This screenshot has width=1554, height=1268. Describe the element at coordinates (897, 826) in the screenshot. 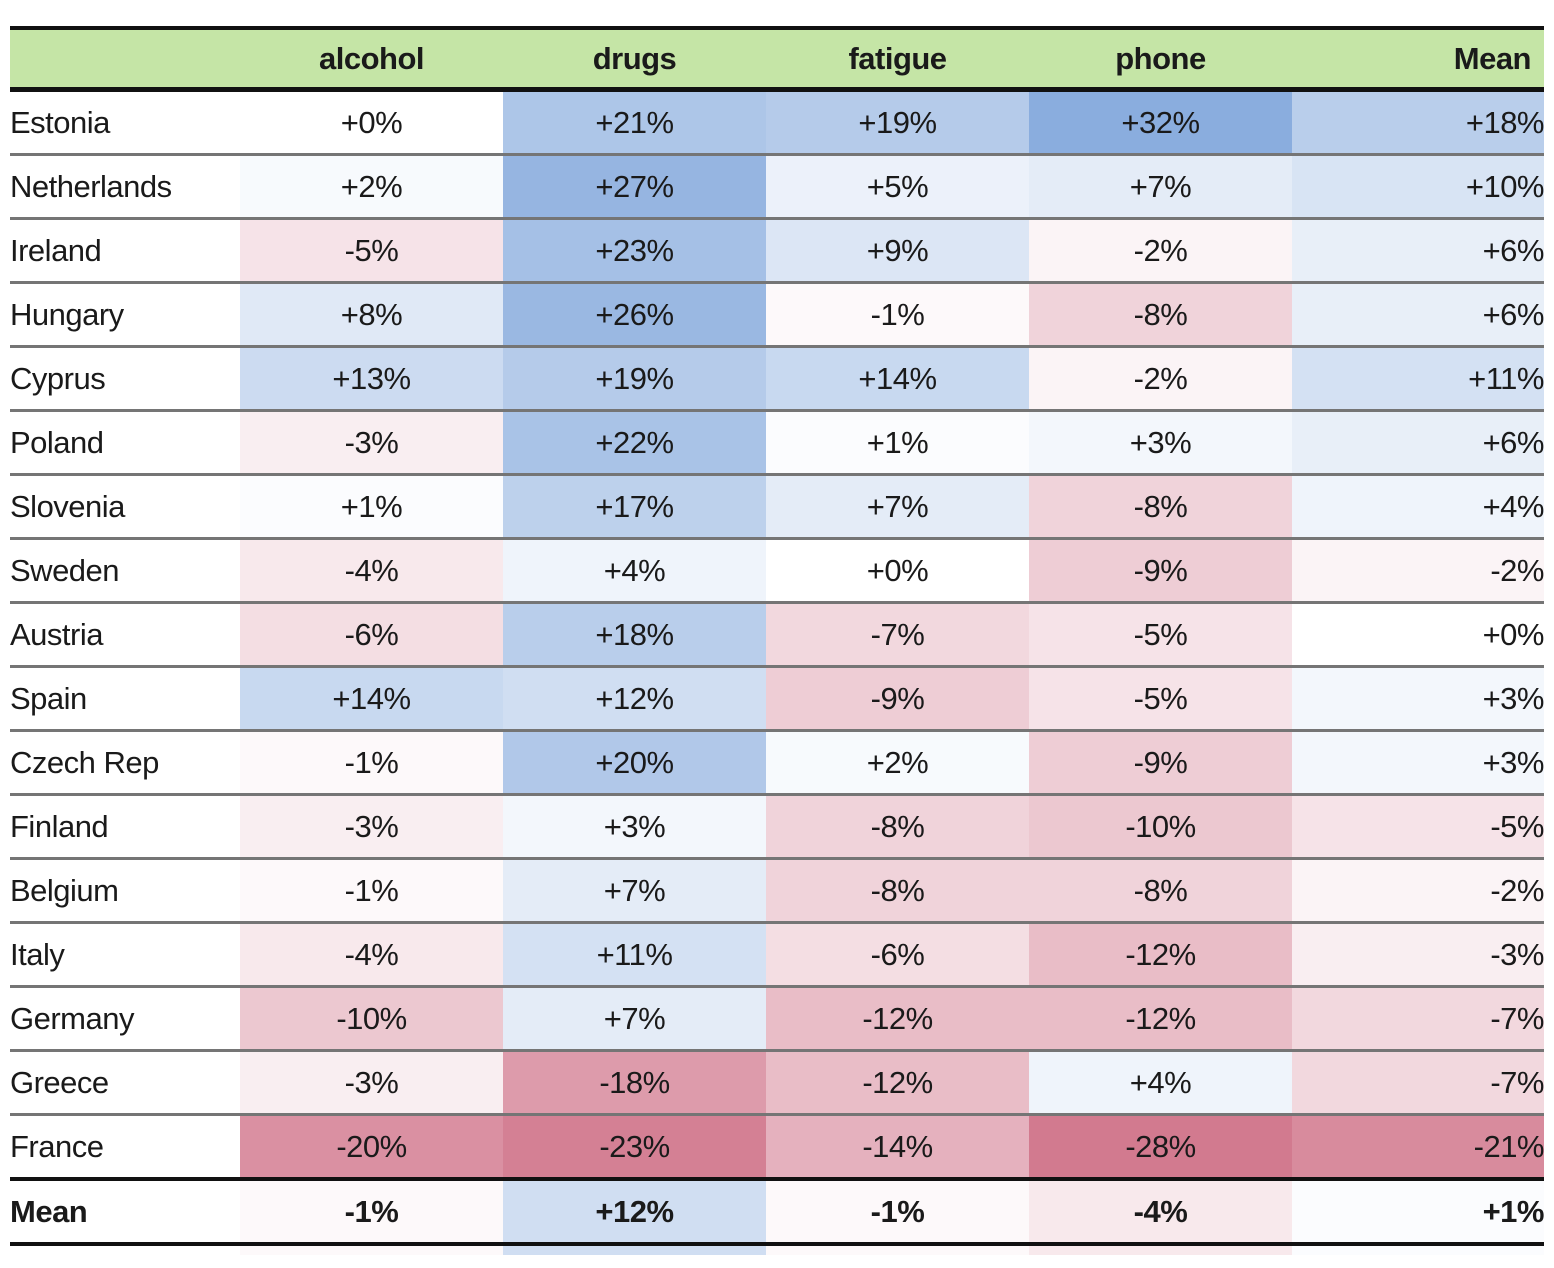

I see `cell-finland-fatigue: -8%` at that location.